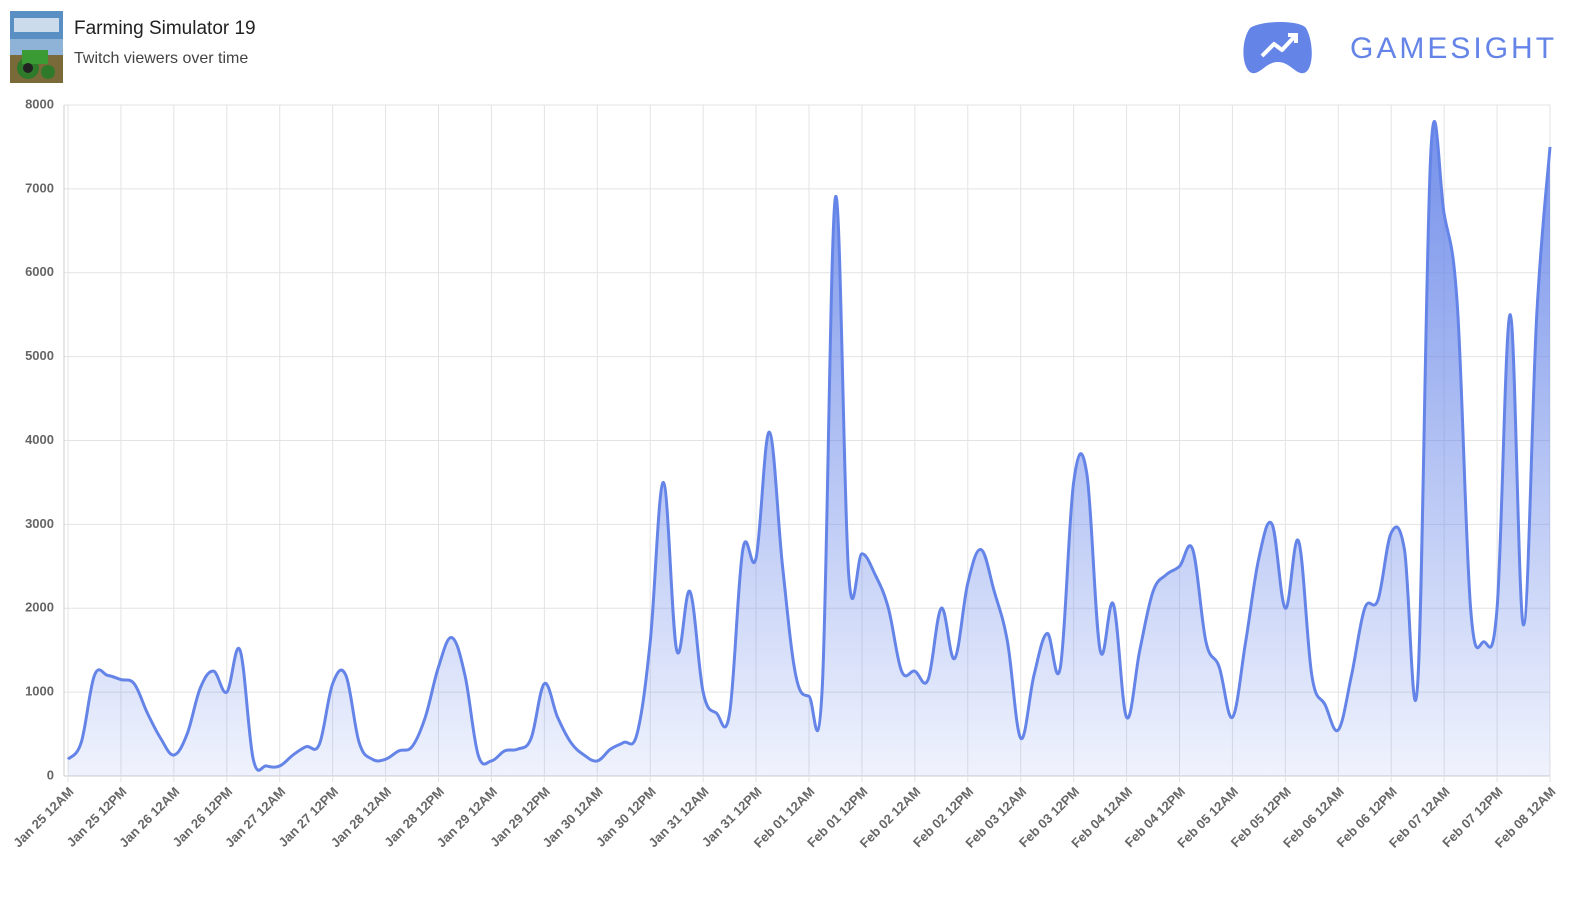  What do you see at coordinates (36, 47) in the screenshot?
I see `game-thumbnail` at bounding box center [36, 47].